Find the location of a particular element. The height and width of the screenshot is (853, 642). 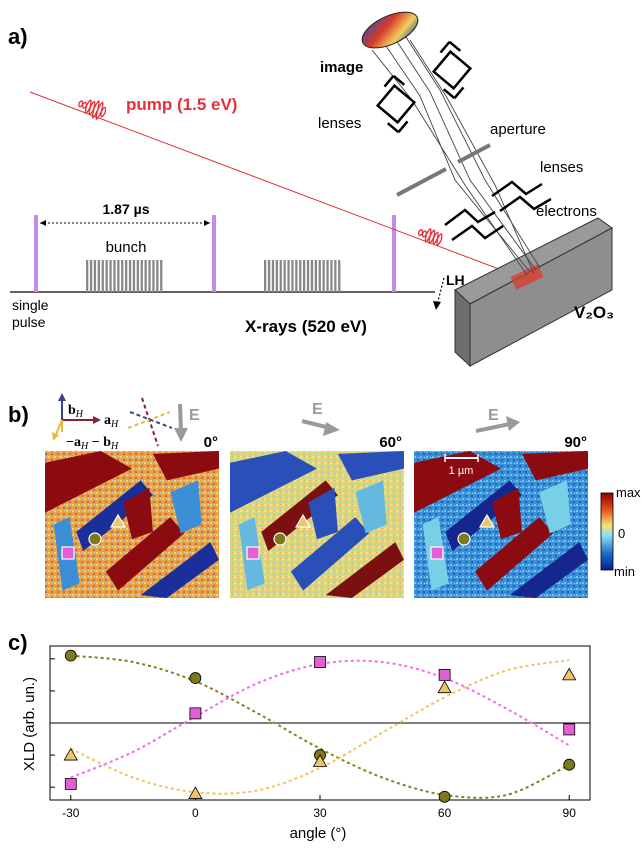

e-label-90: E is located at coordinates (493, 415).